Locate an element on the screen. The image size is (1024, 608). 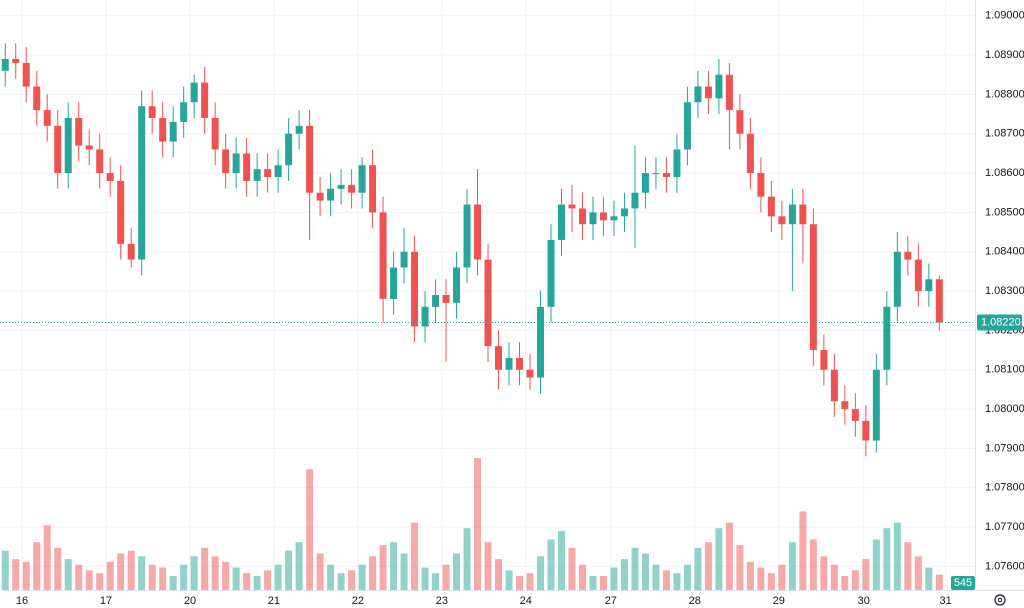
settings-icon is located at coordinates (1000, 600).